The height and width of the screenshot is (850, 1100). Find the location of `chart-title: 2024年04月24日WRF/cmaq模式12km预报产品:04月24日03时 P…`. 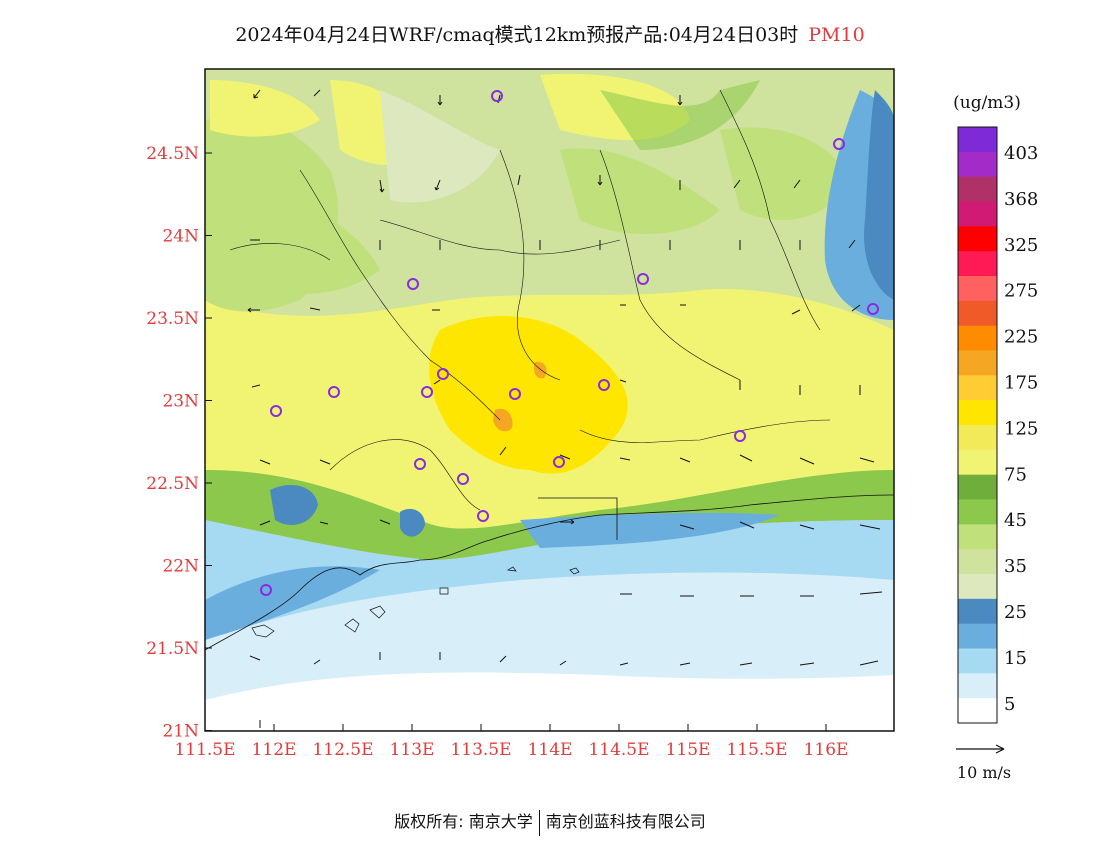

chart-title: 2024年04月24日WRF/cmaq模式12km预报产品:04月24日03时 P… is located at coordinates (550, 33).